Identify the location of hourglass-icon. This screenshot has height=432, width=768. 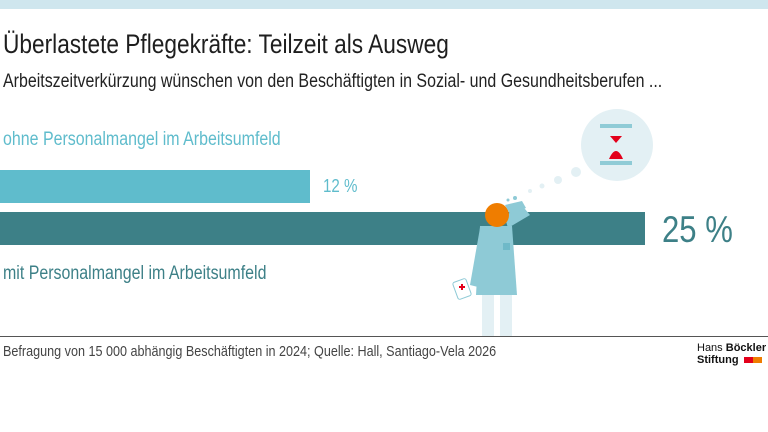
(616, 144).